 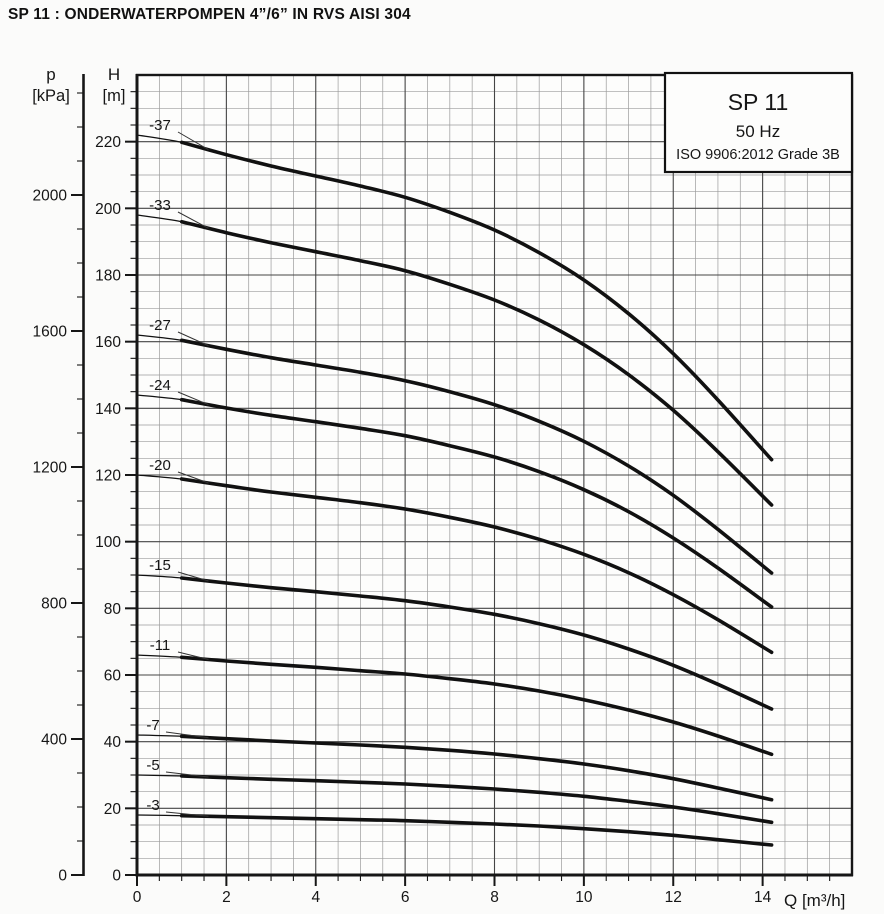 I want to click on p-axis-unit: [kPa], so click(x=51, y=96).